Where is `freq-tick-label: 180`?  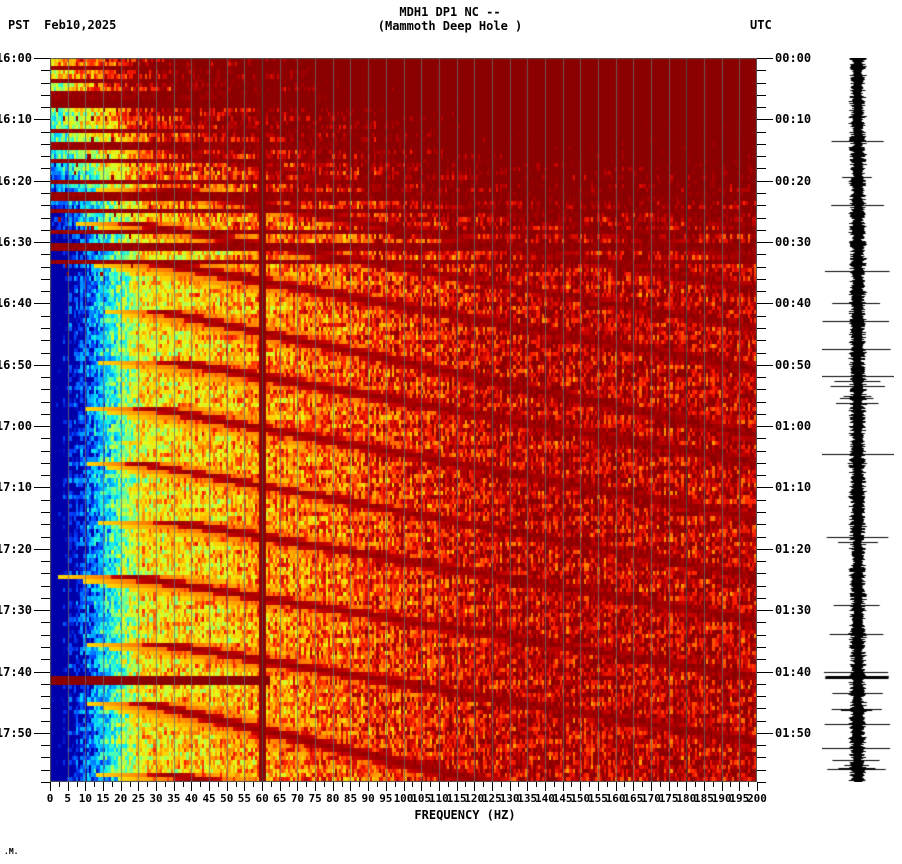 freq-tick-label: 180 is located at coordinates (686, 798).